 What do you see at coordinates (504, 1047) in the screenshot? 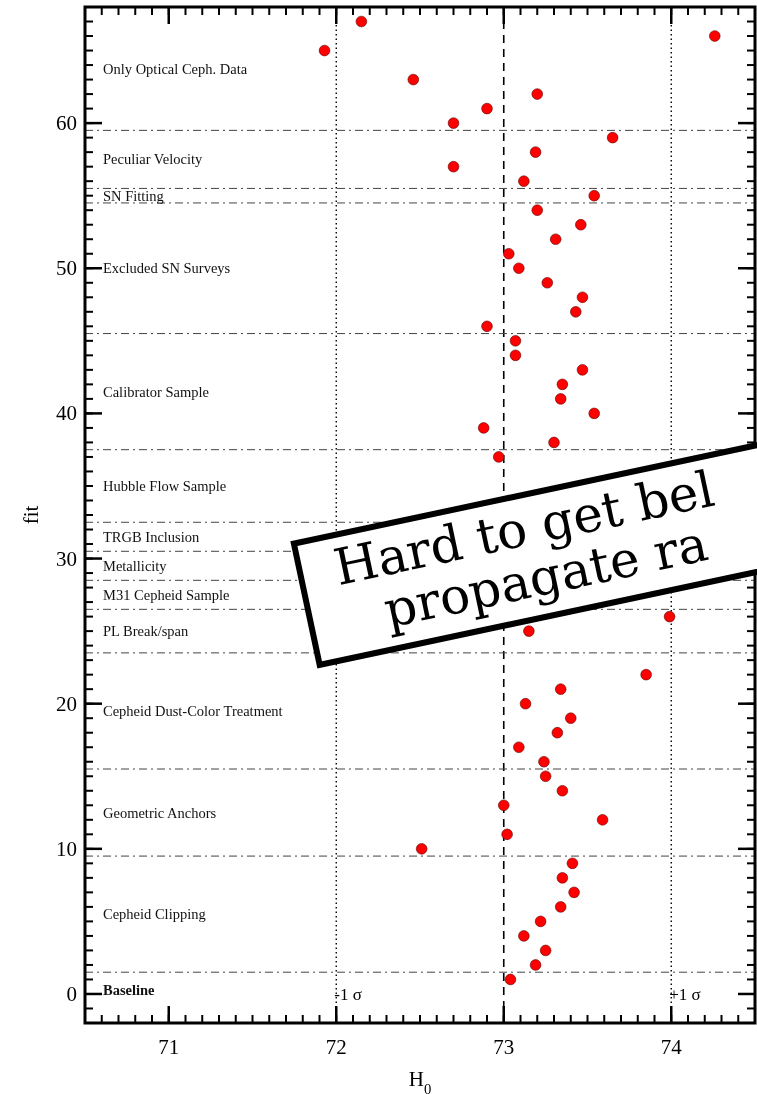
I see `x-tick-label: 73` at bounding box center [504, 1047].